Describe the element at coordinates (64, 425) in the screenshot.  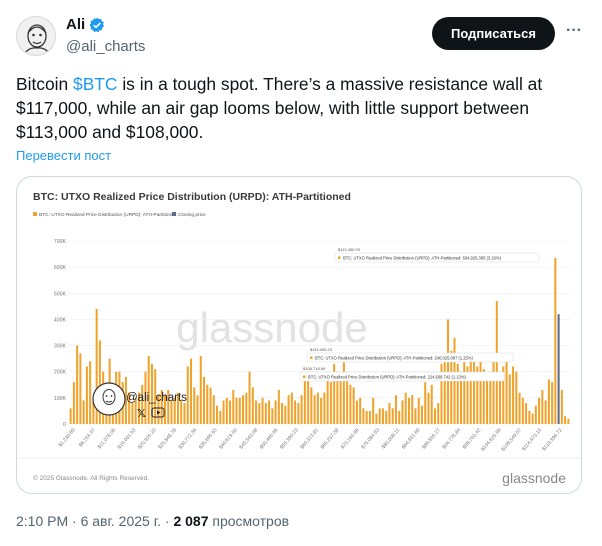
I see `y-tick-label: 0` at that location.